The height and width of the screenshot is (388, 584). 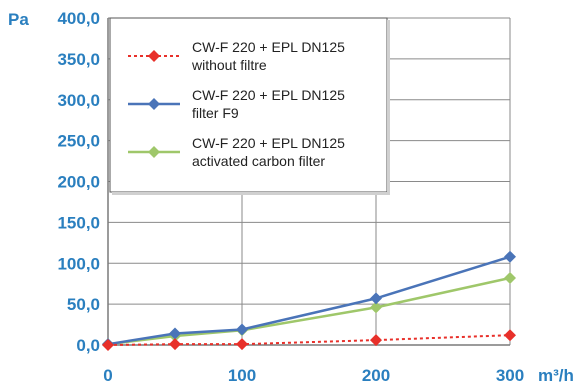 What do you see at coordinates (258, 161) in the screenshot?
I see `legend-label-line2: activated carbon filter` at bounding box center [258, 161].